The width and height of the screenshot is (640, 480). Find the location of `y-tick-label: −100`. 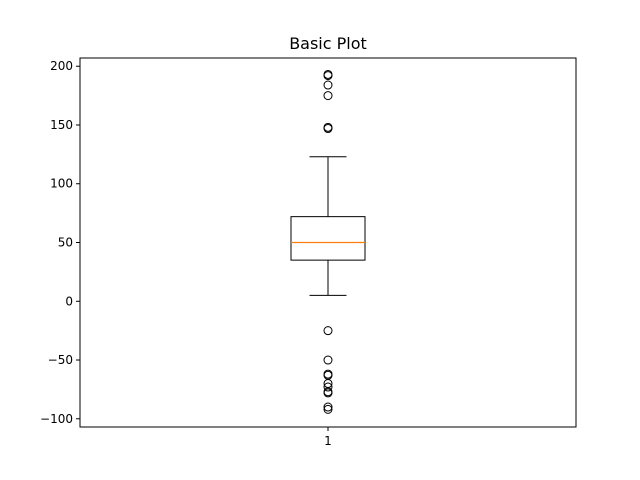

y-tick-label: −100 is located at coordinates (56, 419).